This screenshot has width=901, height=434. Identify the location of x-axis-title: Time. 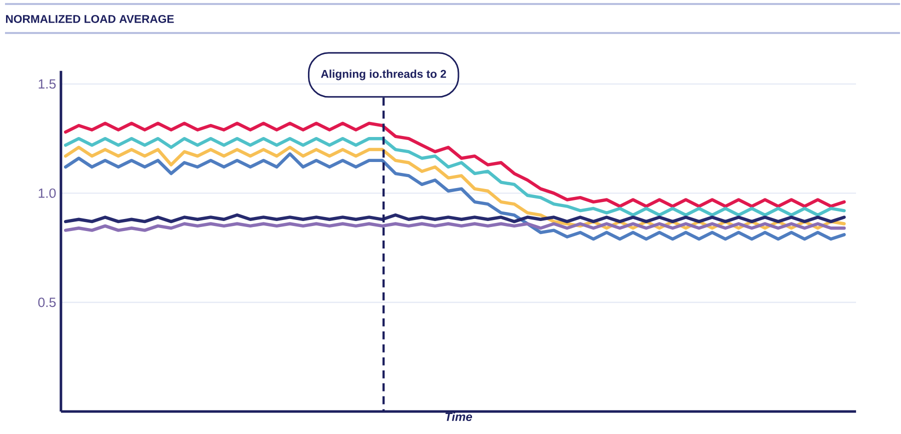
(458, 417).